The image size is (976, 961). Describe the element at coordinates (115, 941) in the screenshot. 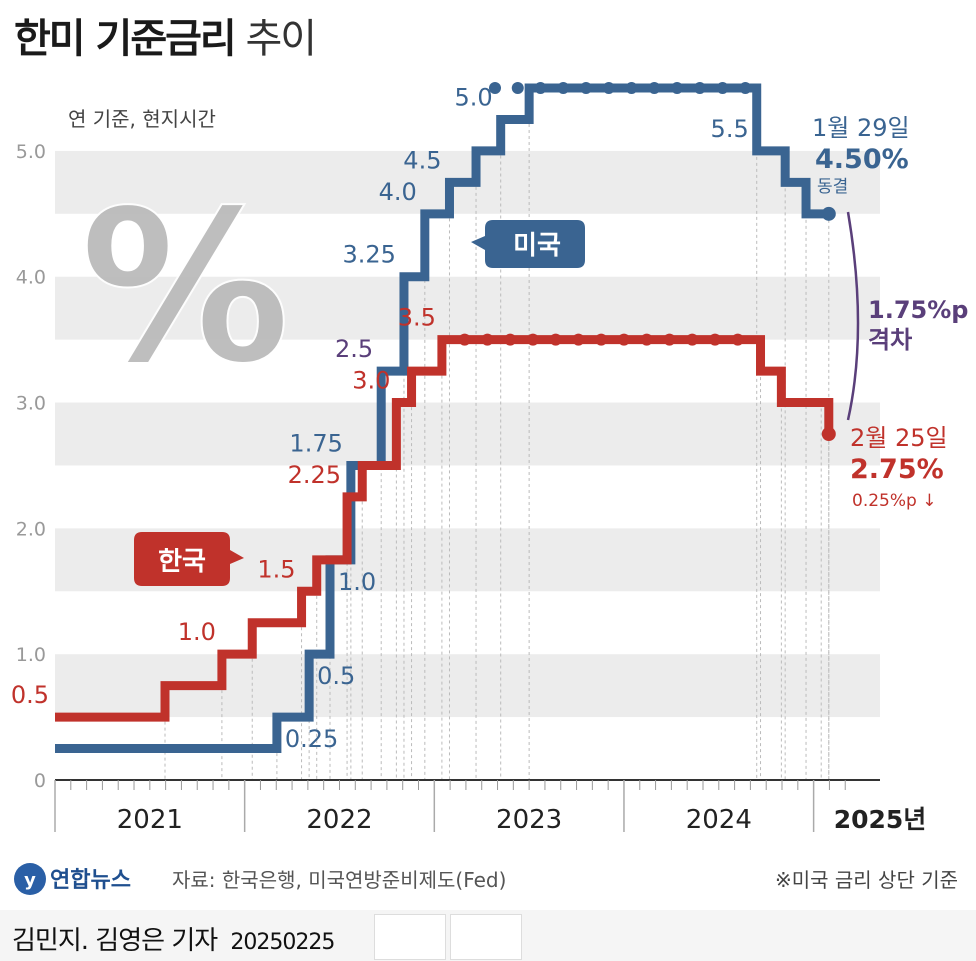

I see `reporter: 김민지. 김영은 기자` at that location.